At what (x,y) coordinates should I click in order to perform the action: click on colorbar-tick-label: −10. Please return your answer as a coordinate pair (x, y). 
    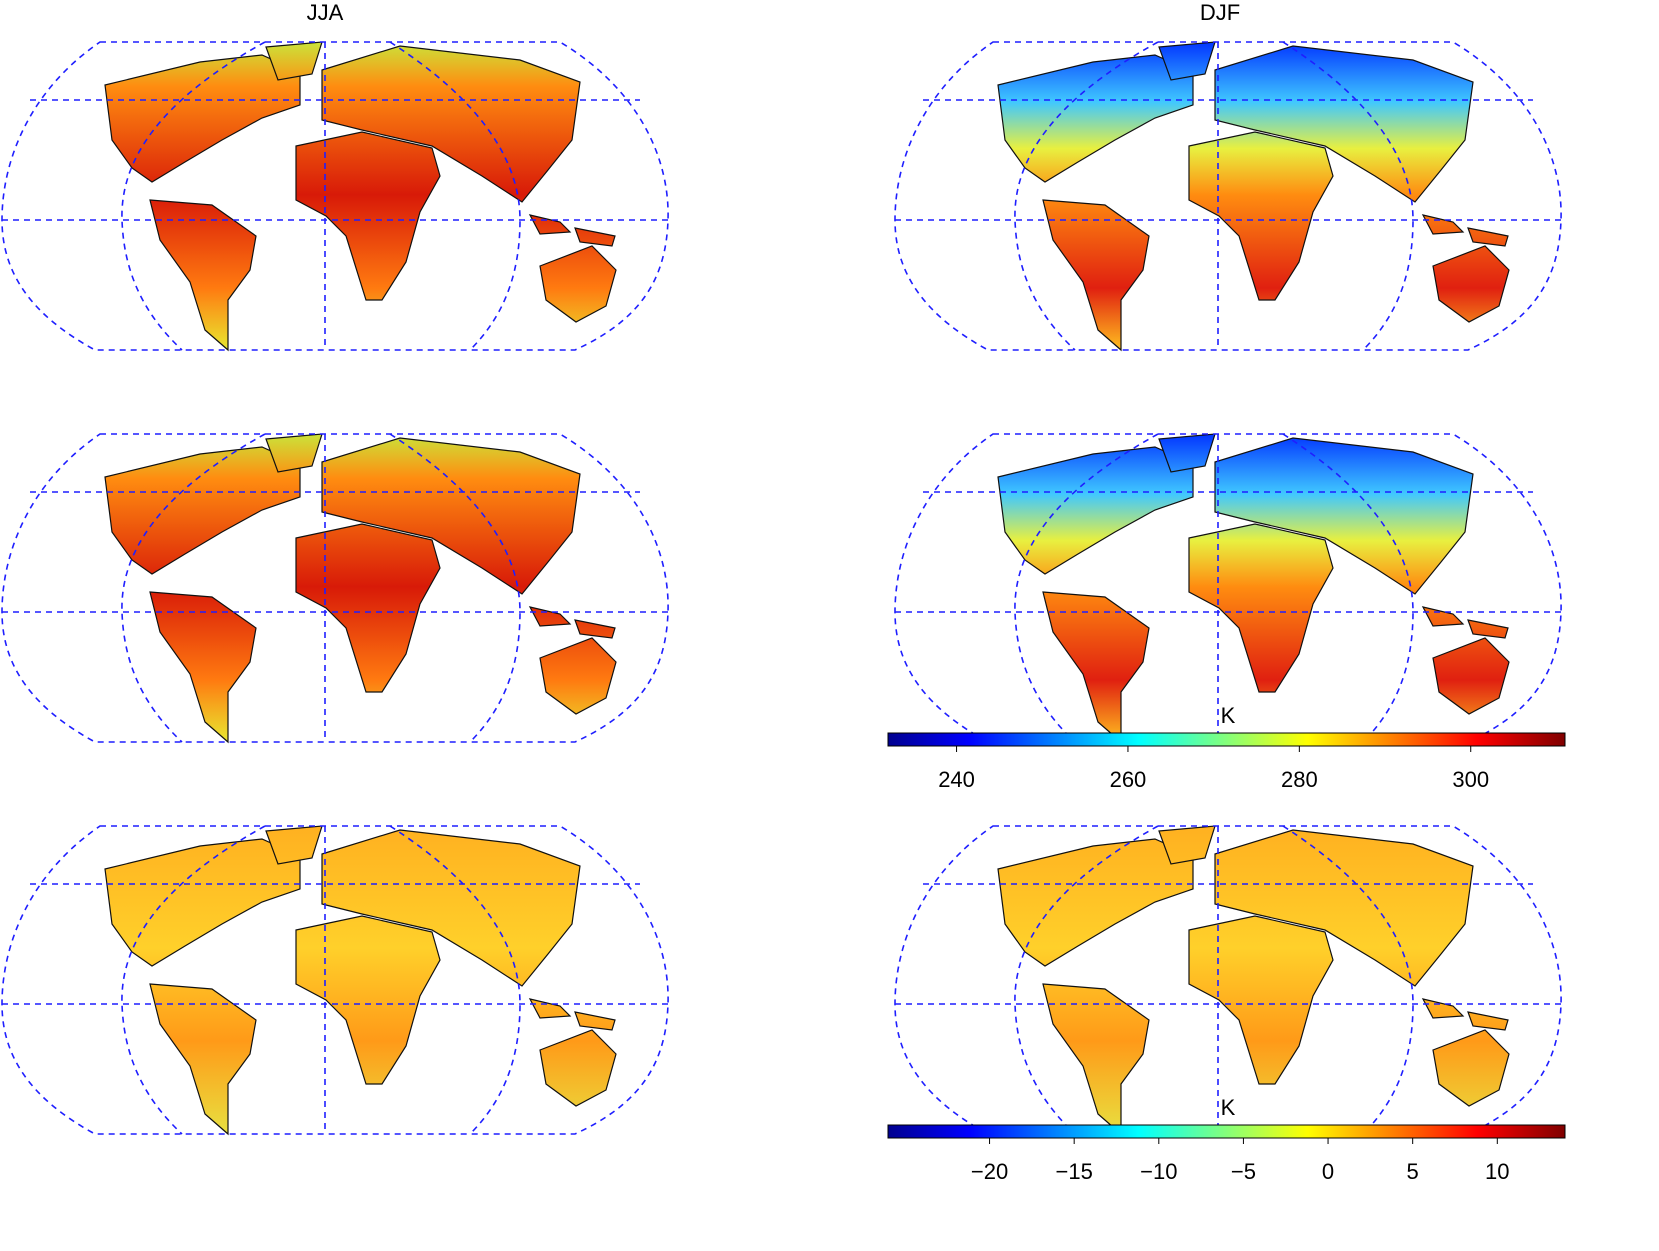
    Looking at the image, I should click on (1158, 1171).